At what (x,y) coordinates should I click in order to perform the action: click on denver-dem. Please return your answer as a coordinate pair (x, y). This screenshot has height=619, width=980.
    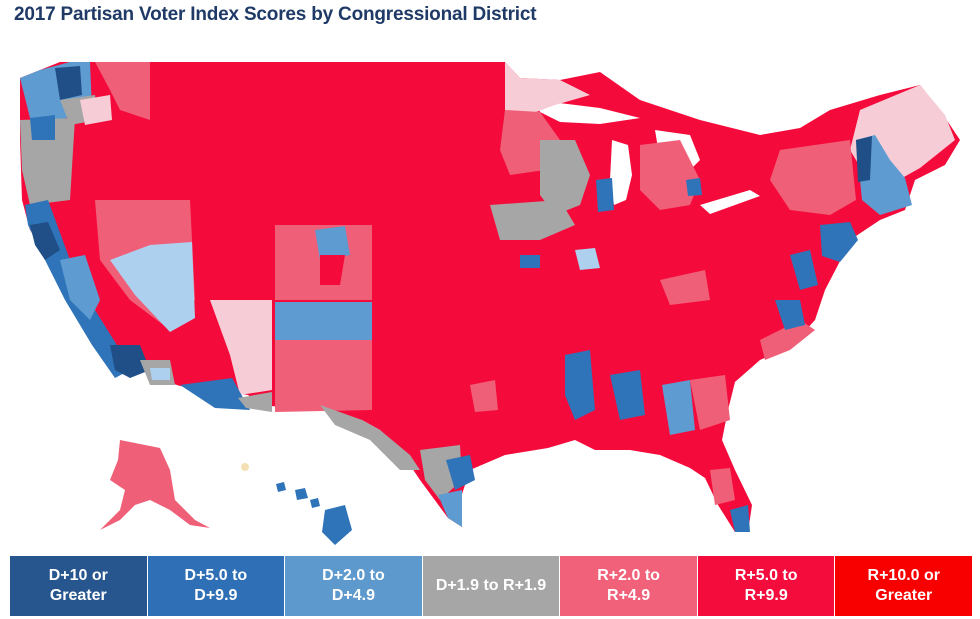
    Looking at the image, I should click on (332, 243).